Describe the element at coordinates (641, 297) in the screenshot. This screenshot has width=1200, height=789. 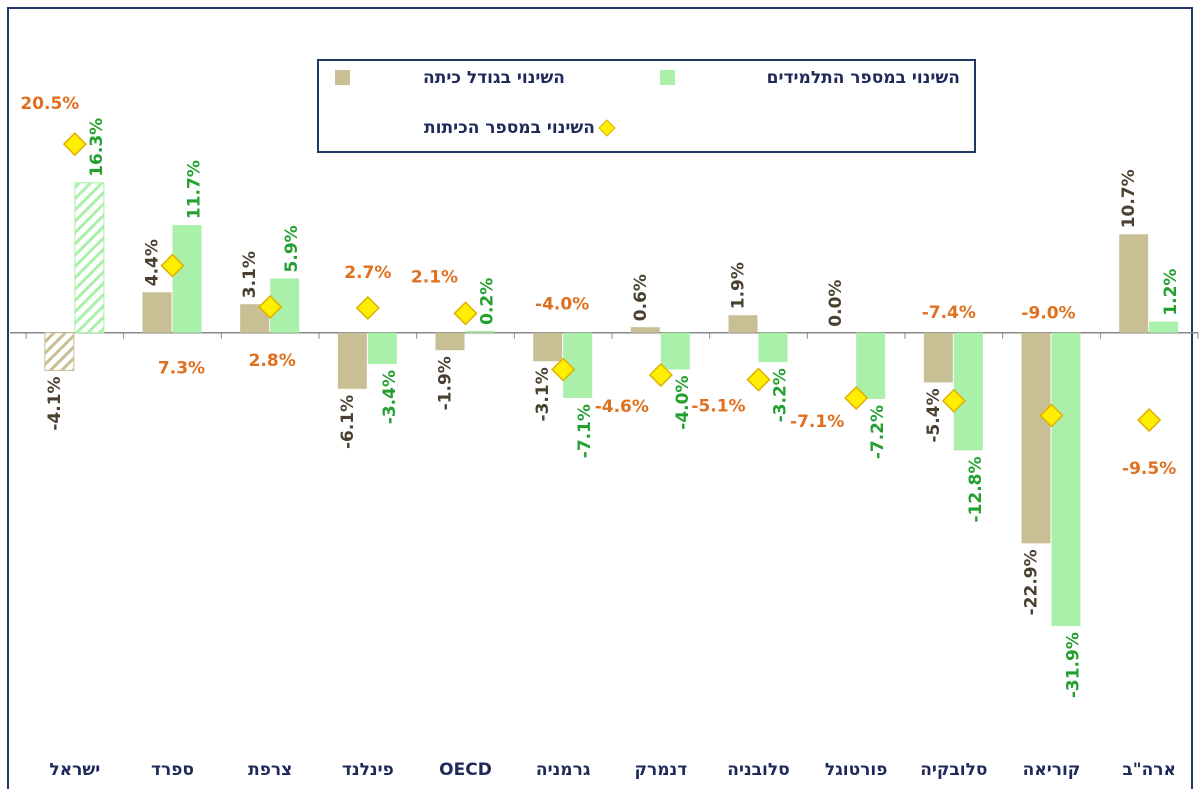
I see `data-label: 0.6%` at that location.